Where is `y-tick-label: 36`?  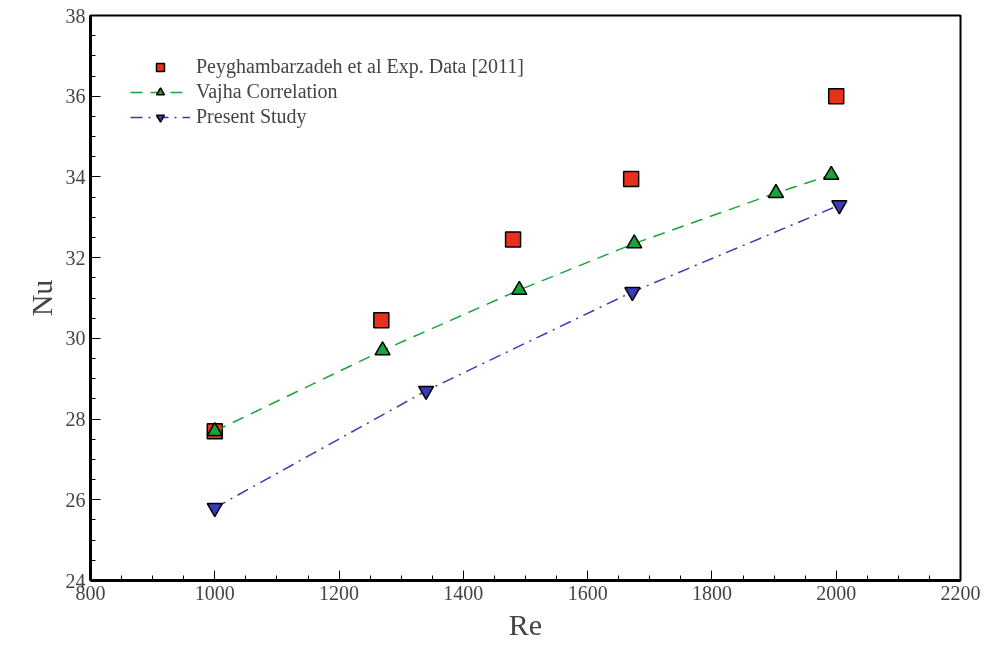
y-tick-label: 36 is located at coordinates (75, 96).